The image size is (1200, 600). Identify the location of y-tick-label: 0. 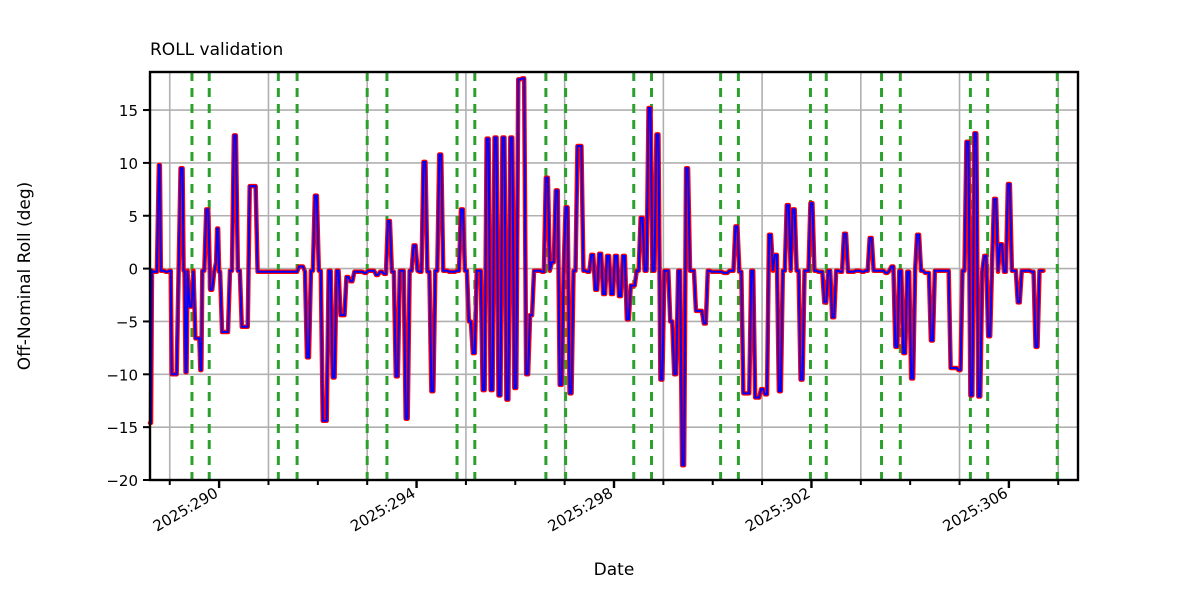
(133, 270).